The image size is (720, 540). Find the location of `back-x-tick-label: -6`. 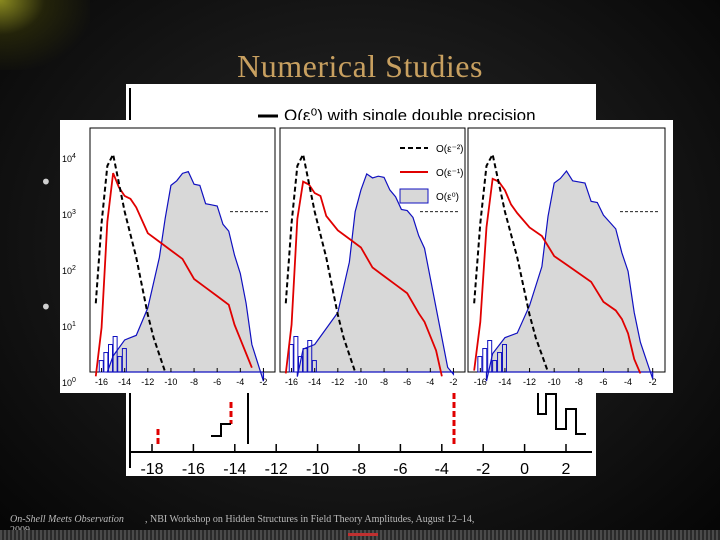

back-x-tick-label: -6 is located at coordinates (400, 468).